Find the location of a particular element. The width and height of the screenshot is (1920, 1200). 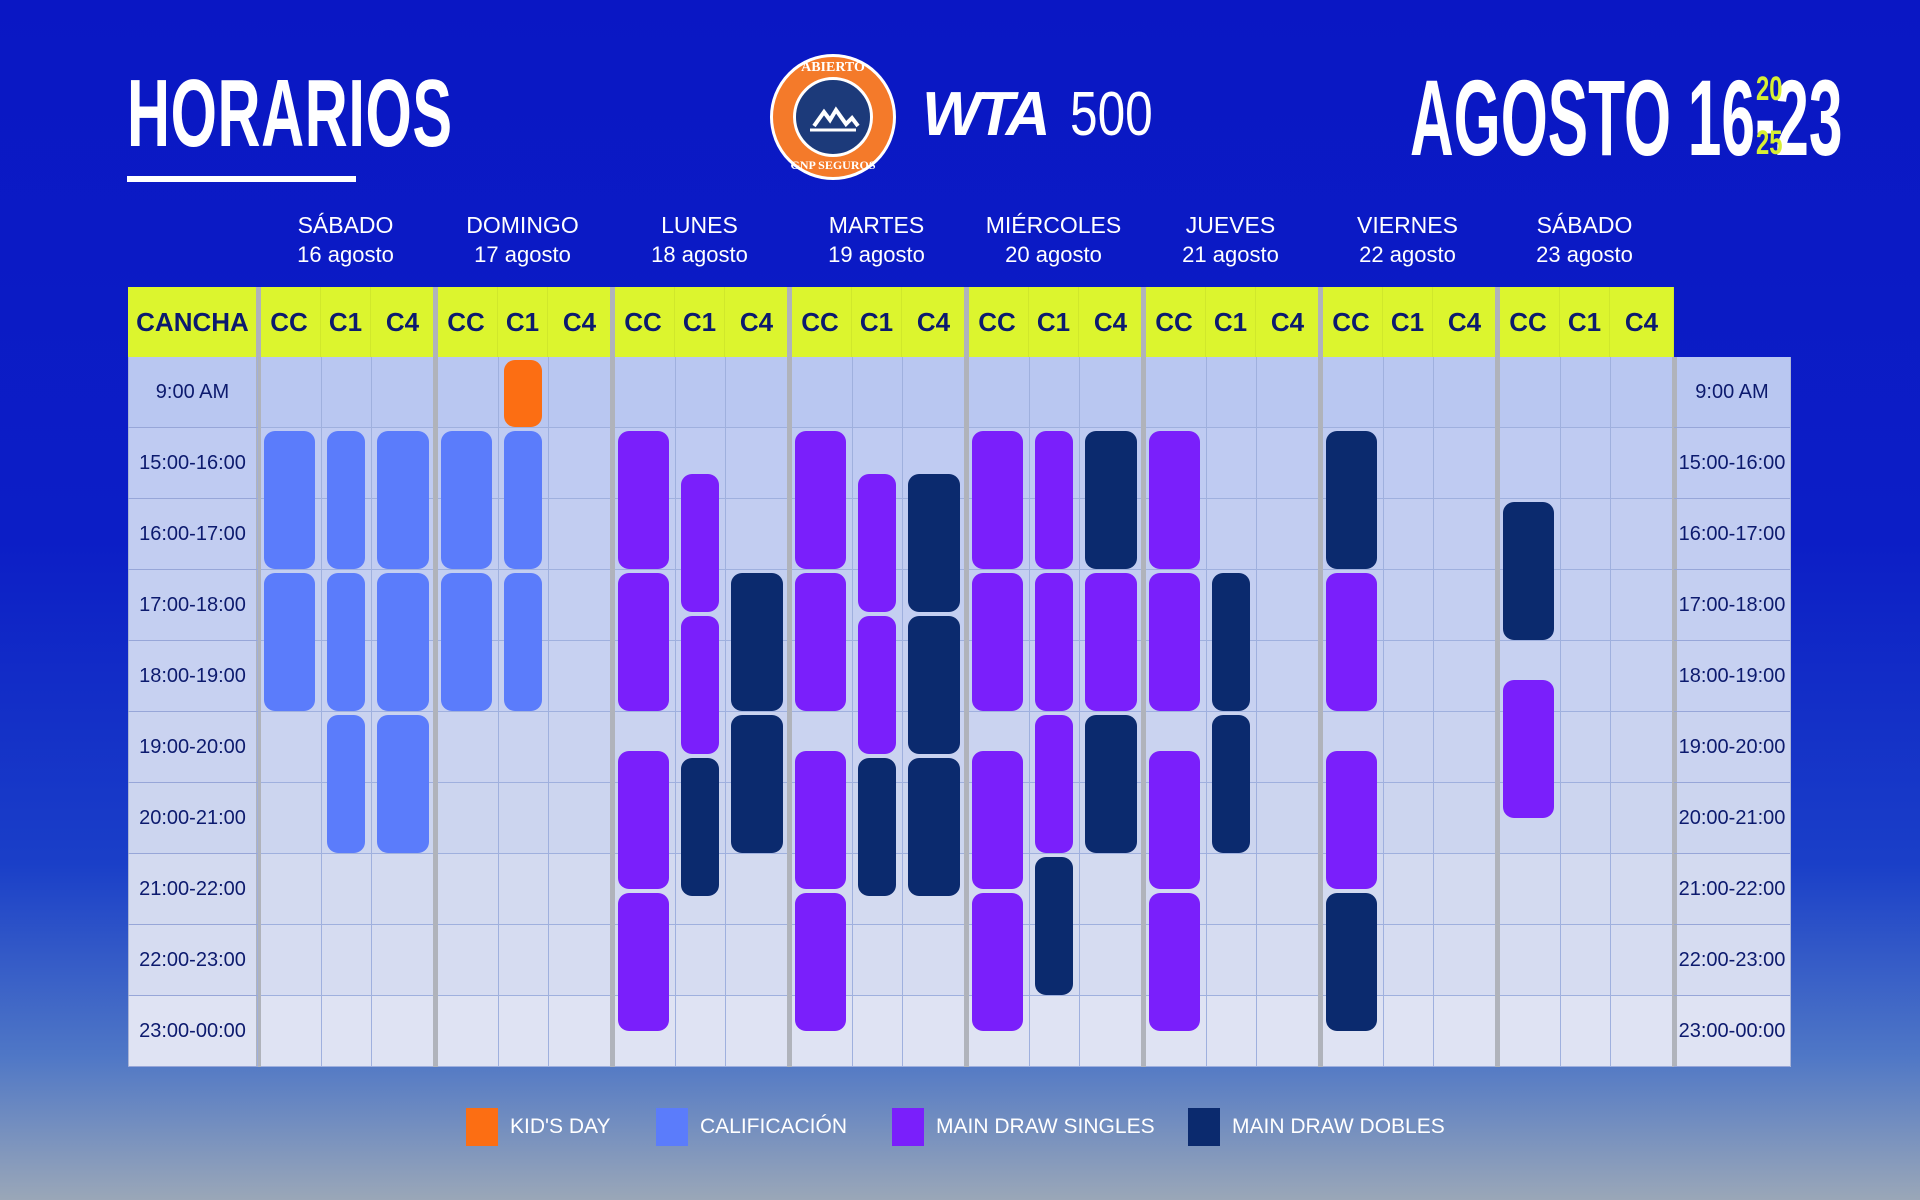

day-name: LUNES is located at coordinates (699, 225).